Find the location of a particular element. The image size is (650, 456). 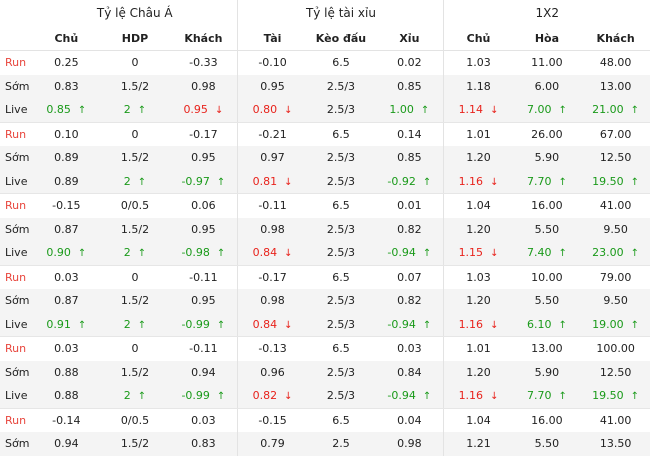

group-header-over-under: Tỷ lệ tài xỉu is located at coordinates (340, 13).